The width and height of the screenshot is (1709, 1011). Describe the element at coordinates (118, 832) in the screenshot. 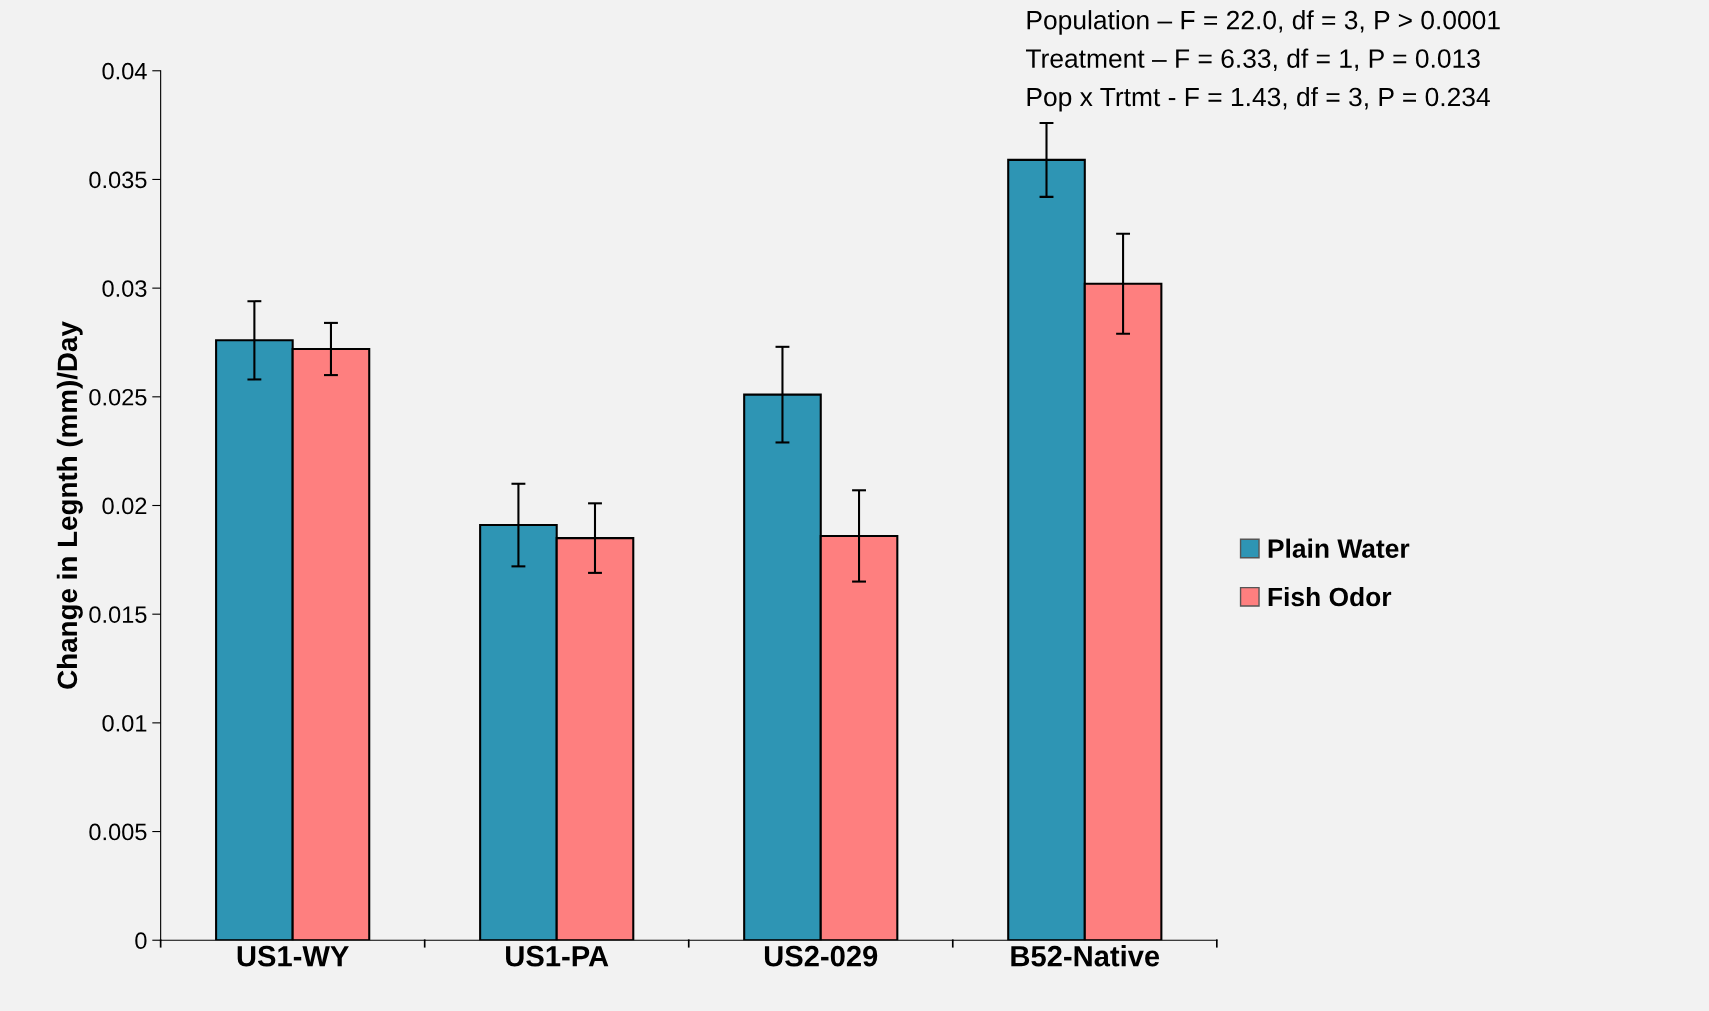

I see `y-tick-label: 0.005` at that location.